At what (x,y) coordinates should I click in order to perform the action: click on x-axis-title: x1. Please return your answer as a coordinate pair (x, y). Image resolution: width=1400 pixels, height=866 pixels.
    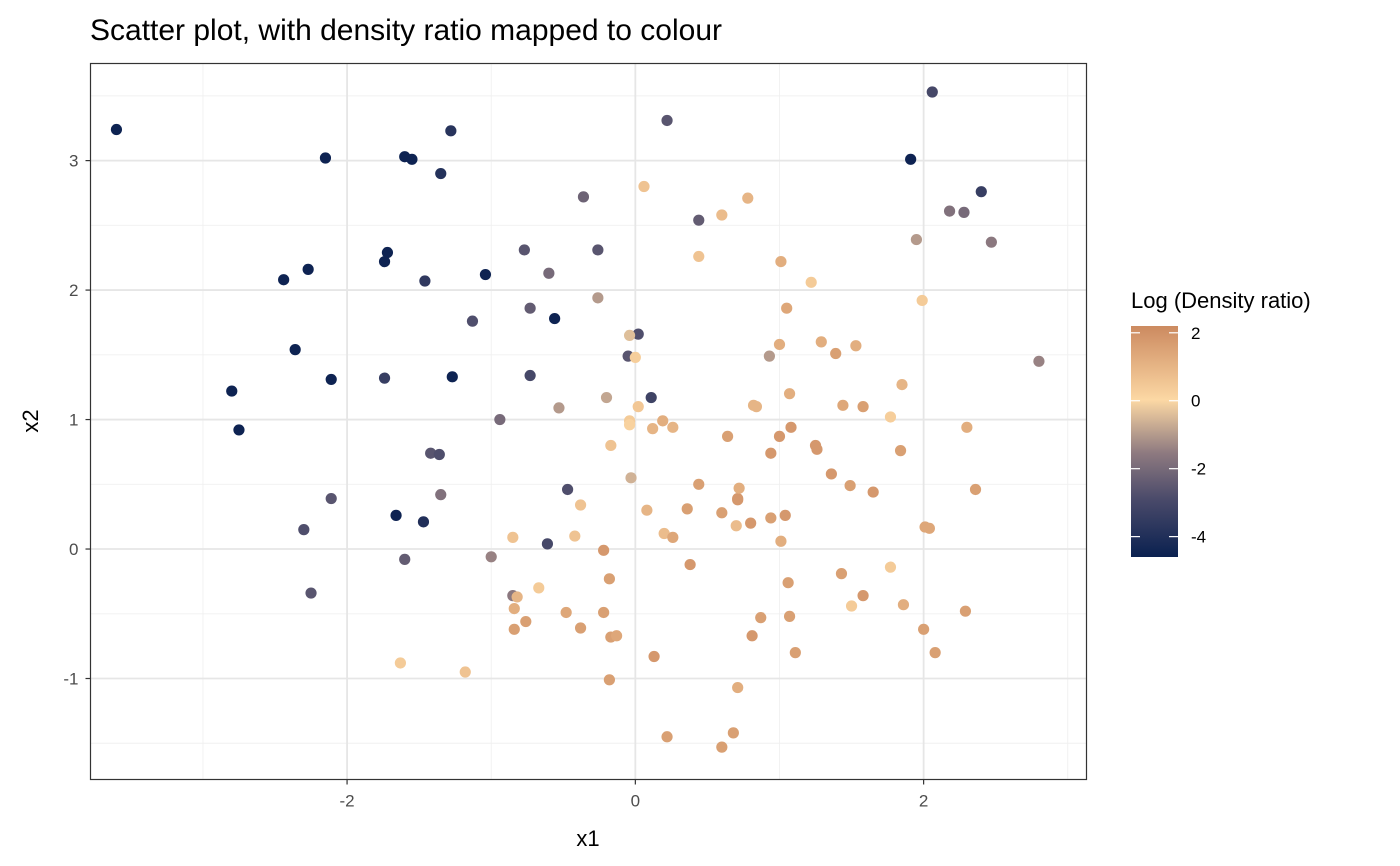
    Looking at the image, I should click on (587, 838).